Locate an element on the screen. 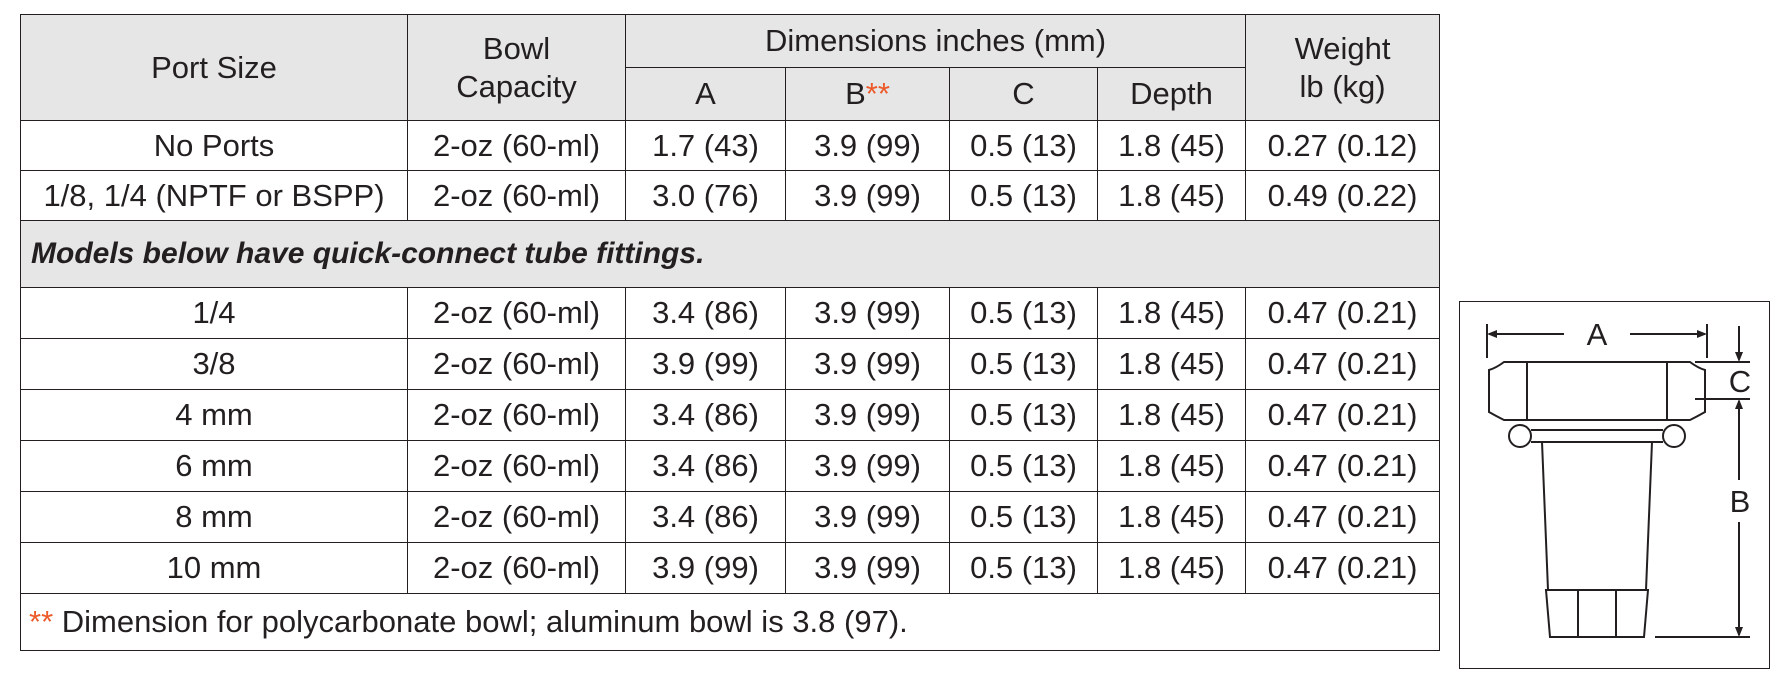 Image resolution: width=1778 pixels, height=676 pixels. header-col-depth: Depth is located at coordinates (1171, 94).